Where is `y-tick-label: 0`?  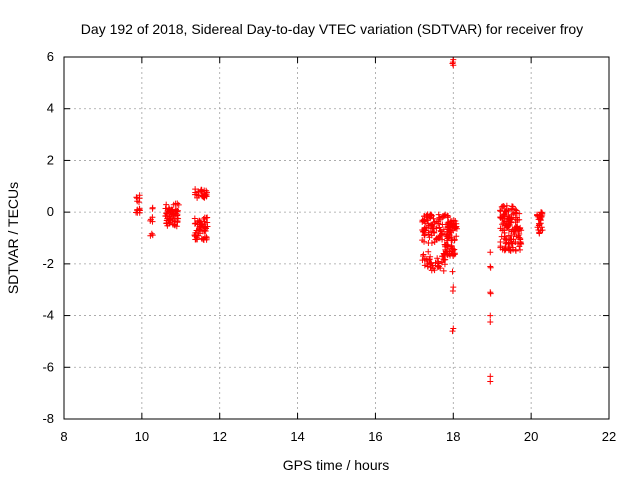
y-tick-label: 0 is located at coordinates (50, 211).